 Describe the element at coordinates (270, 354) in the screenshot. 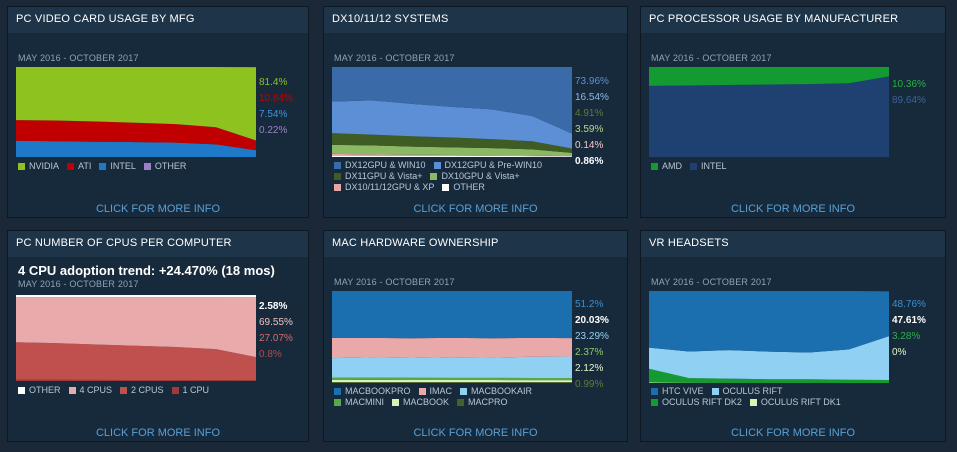

I see `series-value-label: 0.8%` at that location.